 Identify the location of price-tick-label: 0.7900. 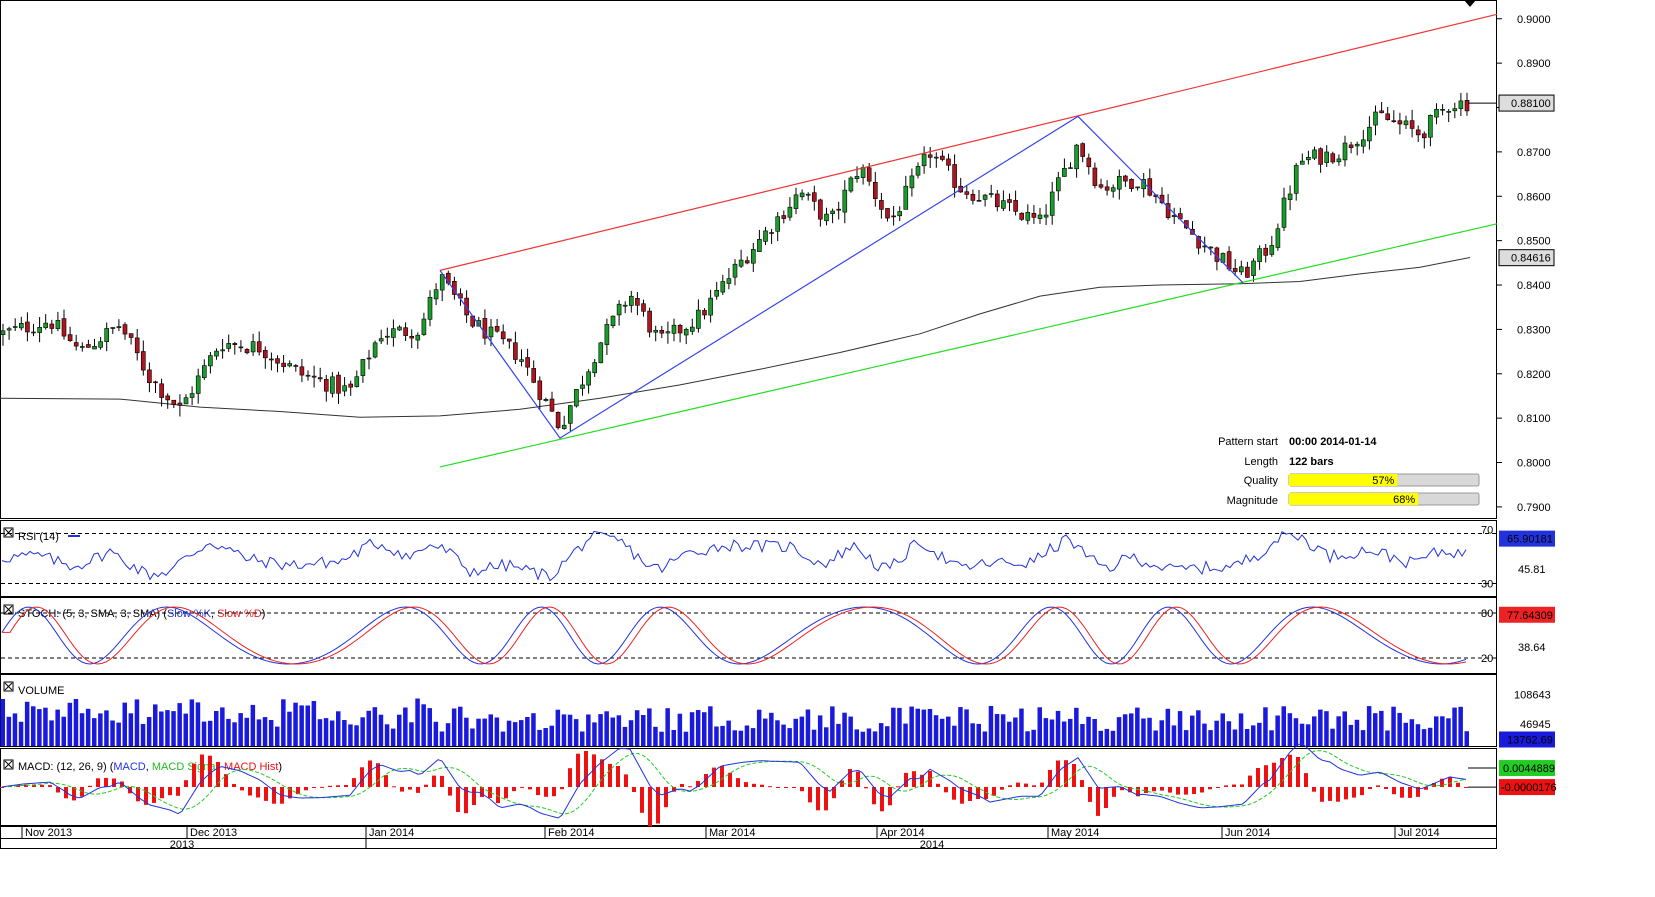
(1534, 508).